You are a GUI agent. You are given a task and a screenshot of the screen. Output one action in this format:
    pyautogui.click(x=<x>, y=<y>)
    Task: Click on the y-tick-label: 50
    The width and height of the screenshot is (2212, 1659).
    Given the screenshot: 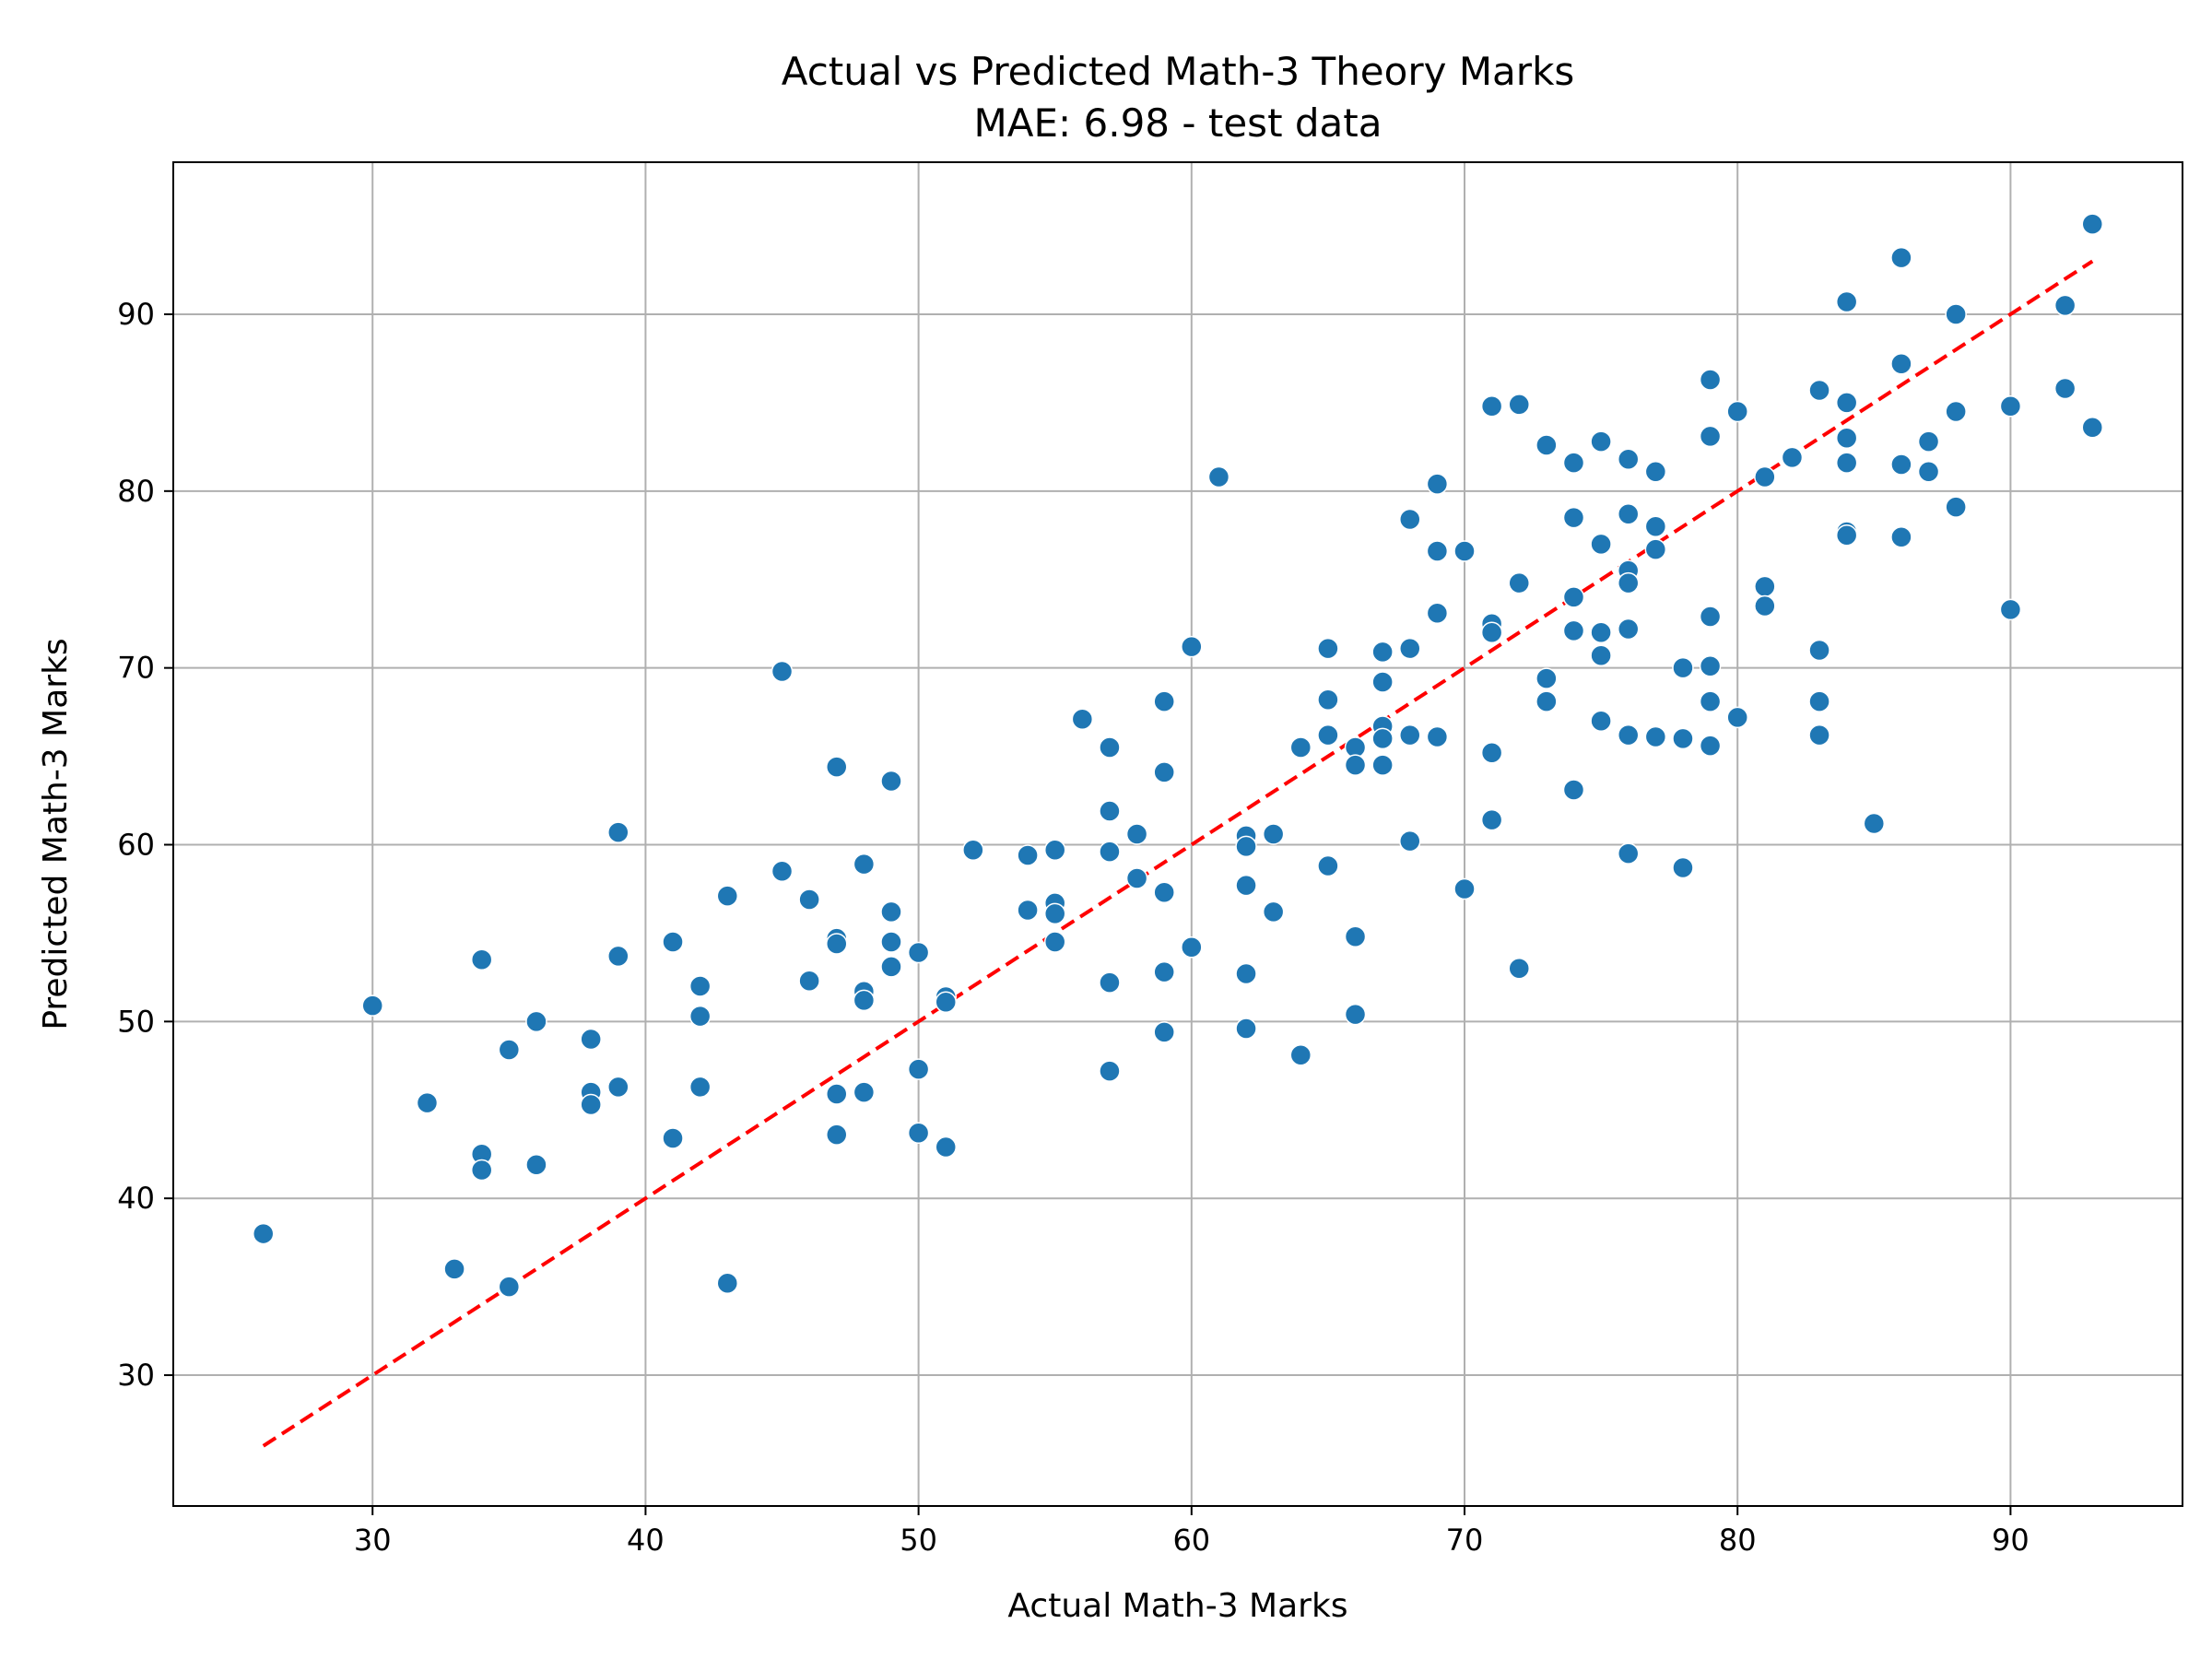 What is the action you would take?
    pyautogui.click(x=136, y=1021)
    